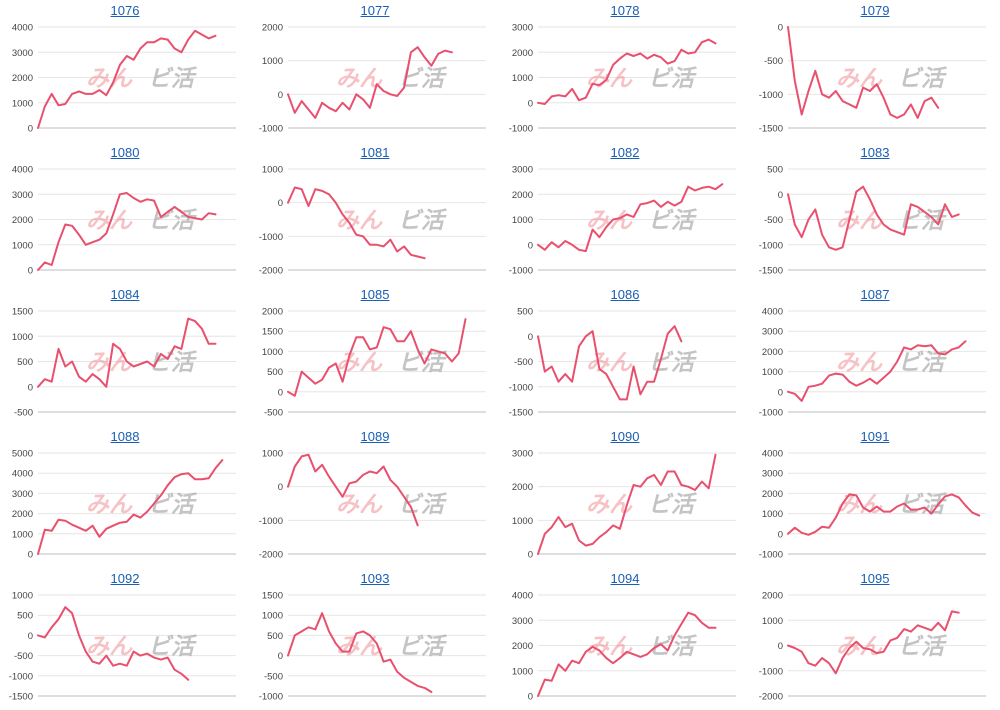 The image size is (1000, 710). What do you see at coordinates (125, 578) in the screenshot?
I see `chart-title-link: 1092` at bounding box center [125, 578].